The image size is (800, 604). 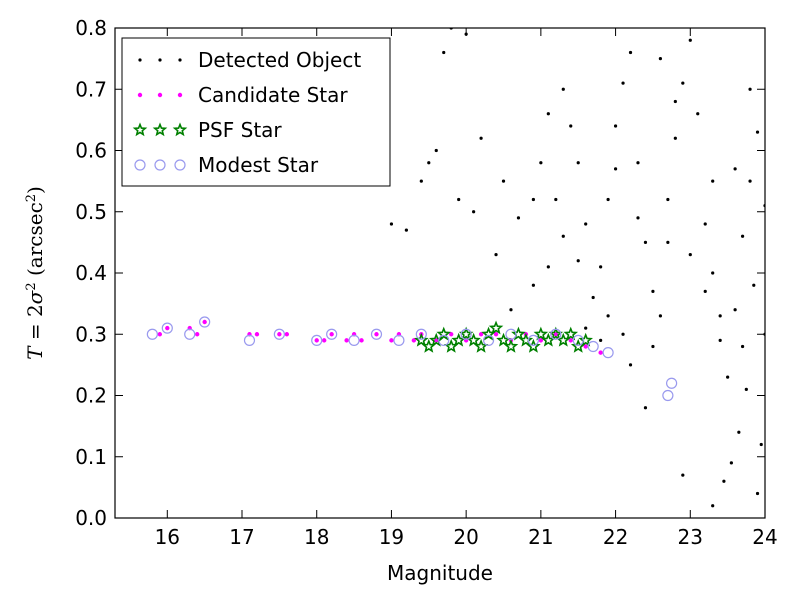 I want to click on x-tick-label: 21, so click(x=540, y=537).